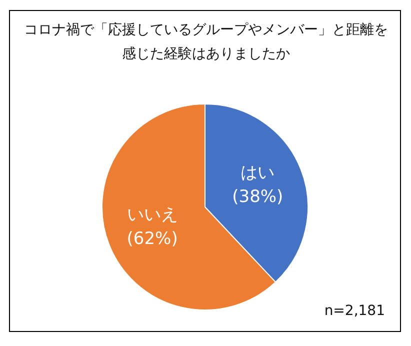 This screenshot has width=411, height=346. Describe the element at coordinates (354, 311) in the screenshot. I see `annotation: n=2,181` at that location.